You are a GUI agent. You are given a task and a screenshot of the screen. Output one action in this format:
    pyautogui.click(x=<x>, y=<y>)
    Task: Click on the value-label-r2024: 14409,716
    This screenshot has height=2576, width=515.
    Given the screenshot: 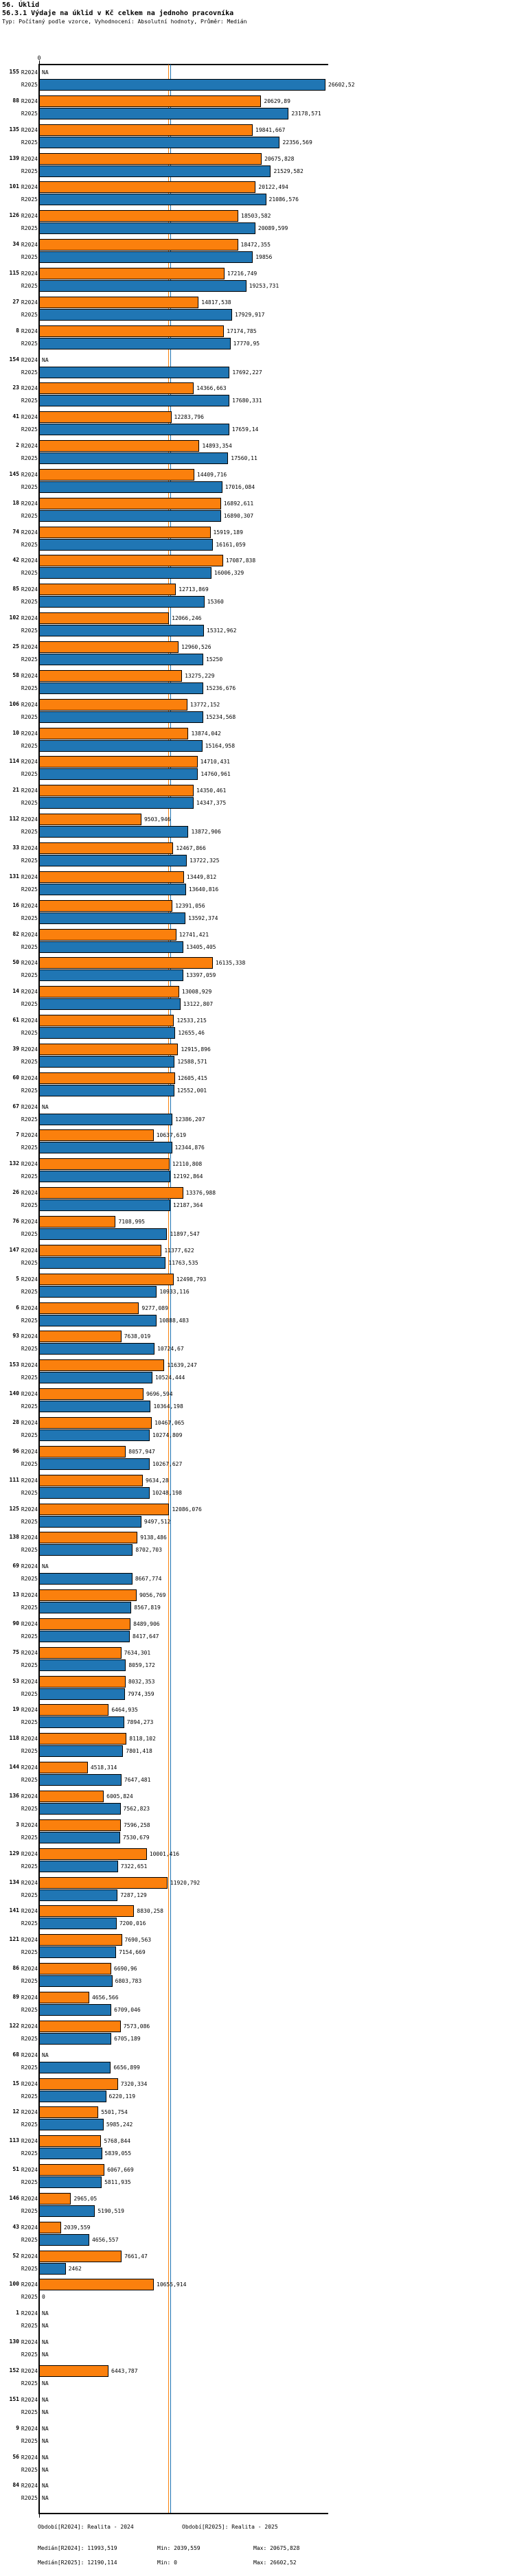 What is the action you would take?
    pyautogui.click(x=211, y=475)
    